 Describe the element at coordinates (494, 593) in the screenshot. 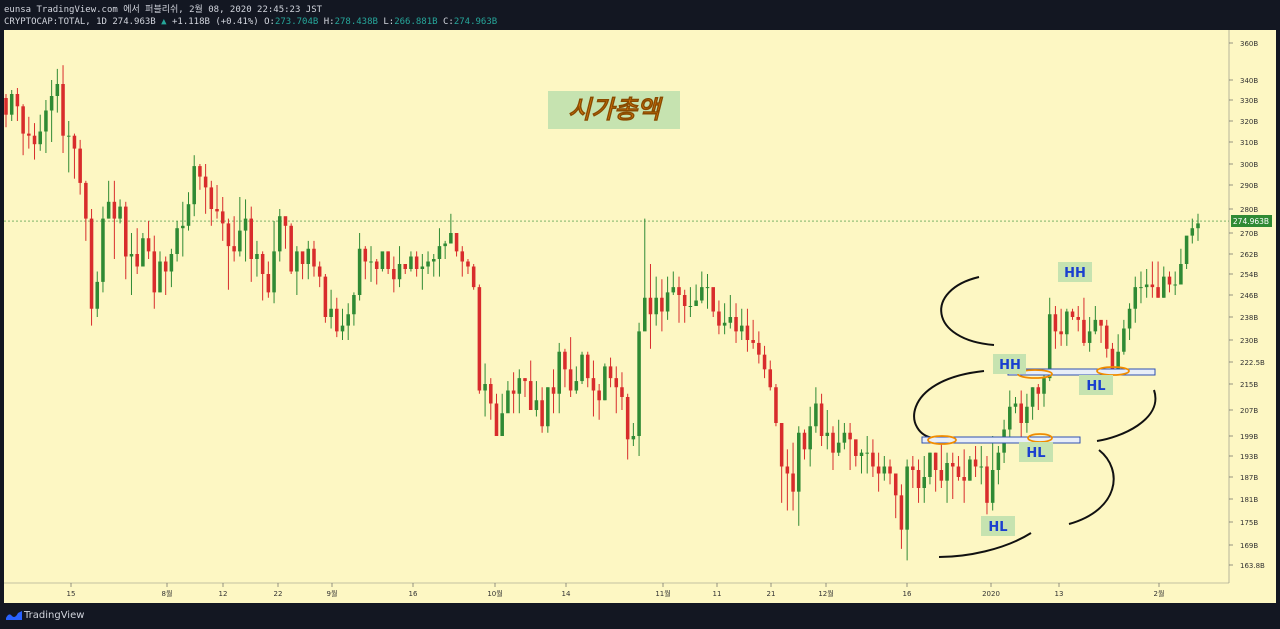

I see `x-tick-label: 10월` at that location.